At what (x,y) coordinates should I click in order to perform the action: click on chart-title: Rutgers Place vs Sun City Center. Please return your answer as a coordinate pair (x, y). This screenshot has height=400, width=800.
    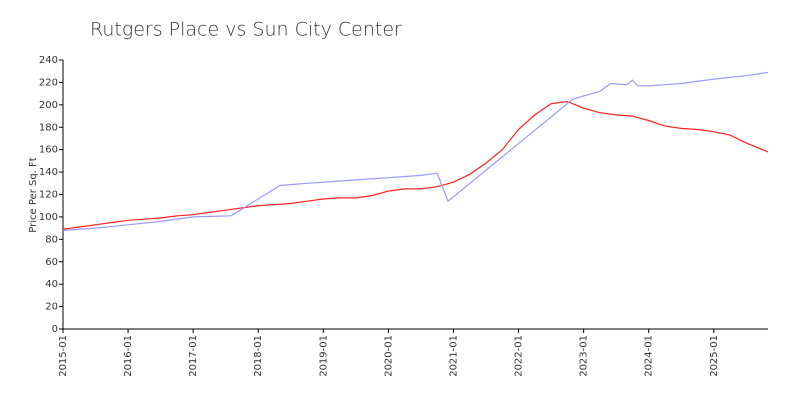
    Looking at the image, I should click on (246, 30).